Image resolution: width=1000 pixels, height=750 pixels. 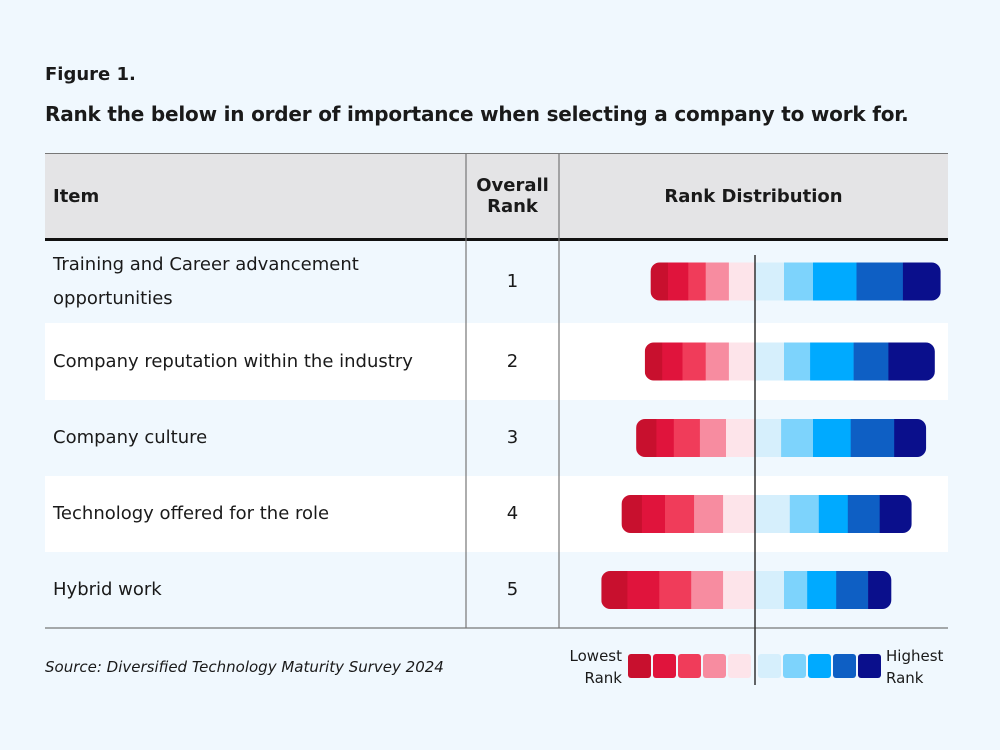 What do you see at coordinates (191, 513) in the screenshot?
I see `item-cell: Technology offered for the role` at bounding box center [191, 513].